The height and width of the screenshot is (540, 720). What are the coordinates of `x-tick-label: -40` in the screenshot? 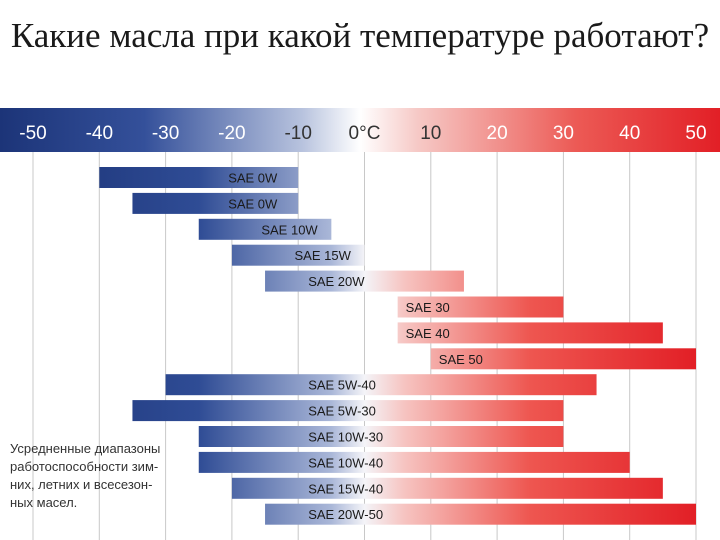 It's located at (99, 133).